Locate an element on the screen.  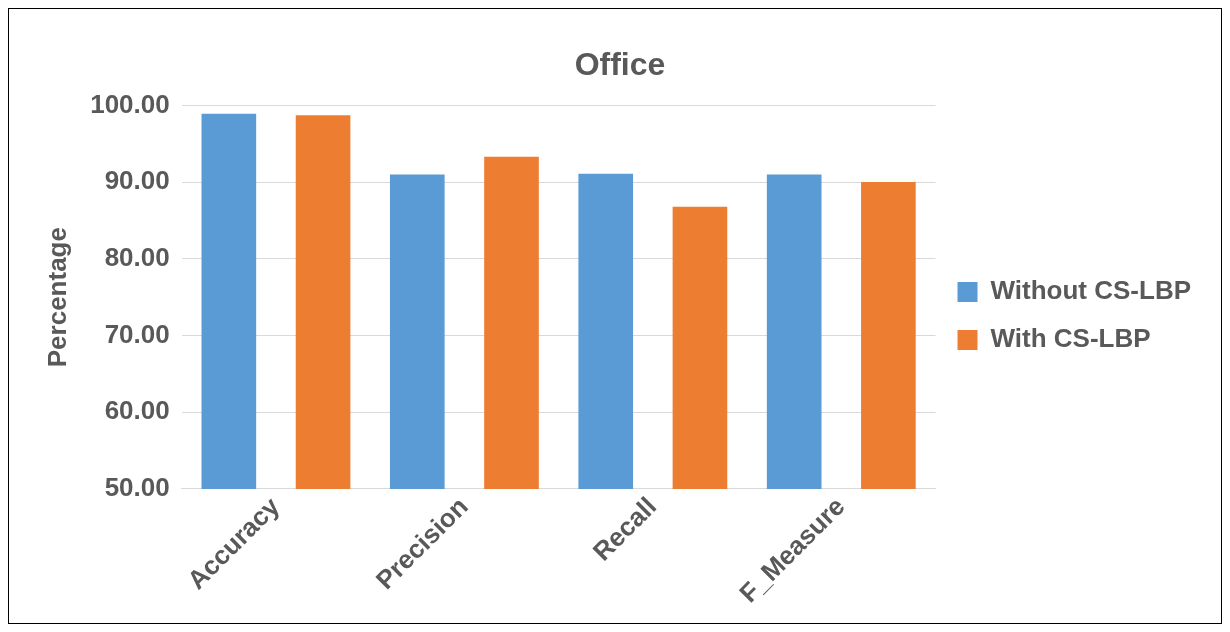
y-tick-label: 80.00 is located at coordinates (137, 256).